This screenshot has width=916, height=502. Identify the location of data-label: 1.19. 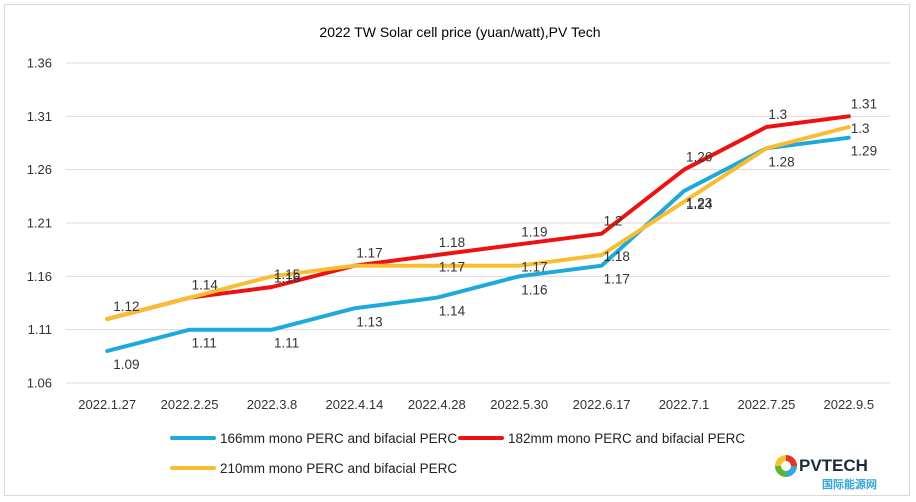
(534, 231).